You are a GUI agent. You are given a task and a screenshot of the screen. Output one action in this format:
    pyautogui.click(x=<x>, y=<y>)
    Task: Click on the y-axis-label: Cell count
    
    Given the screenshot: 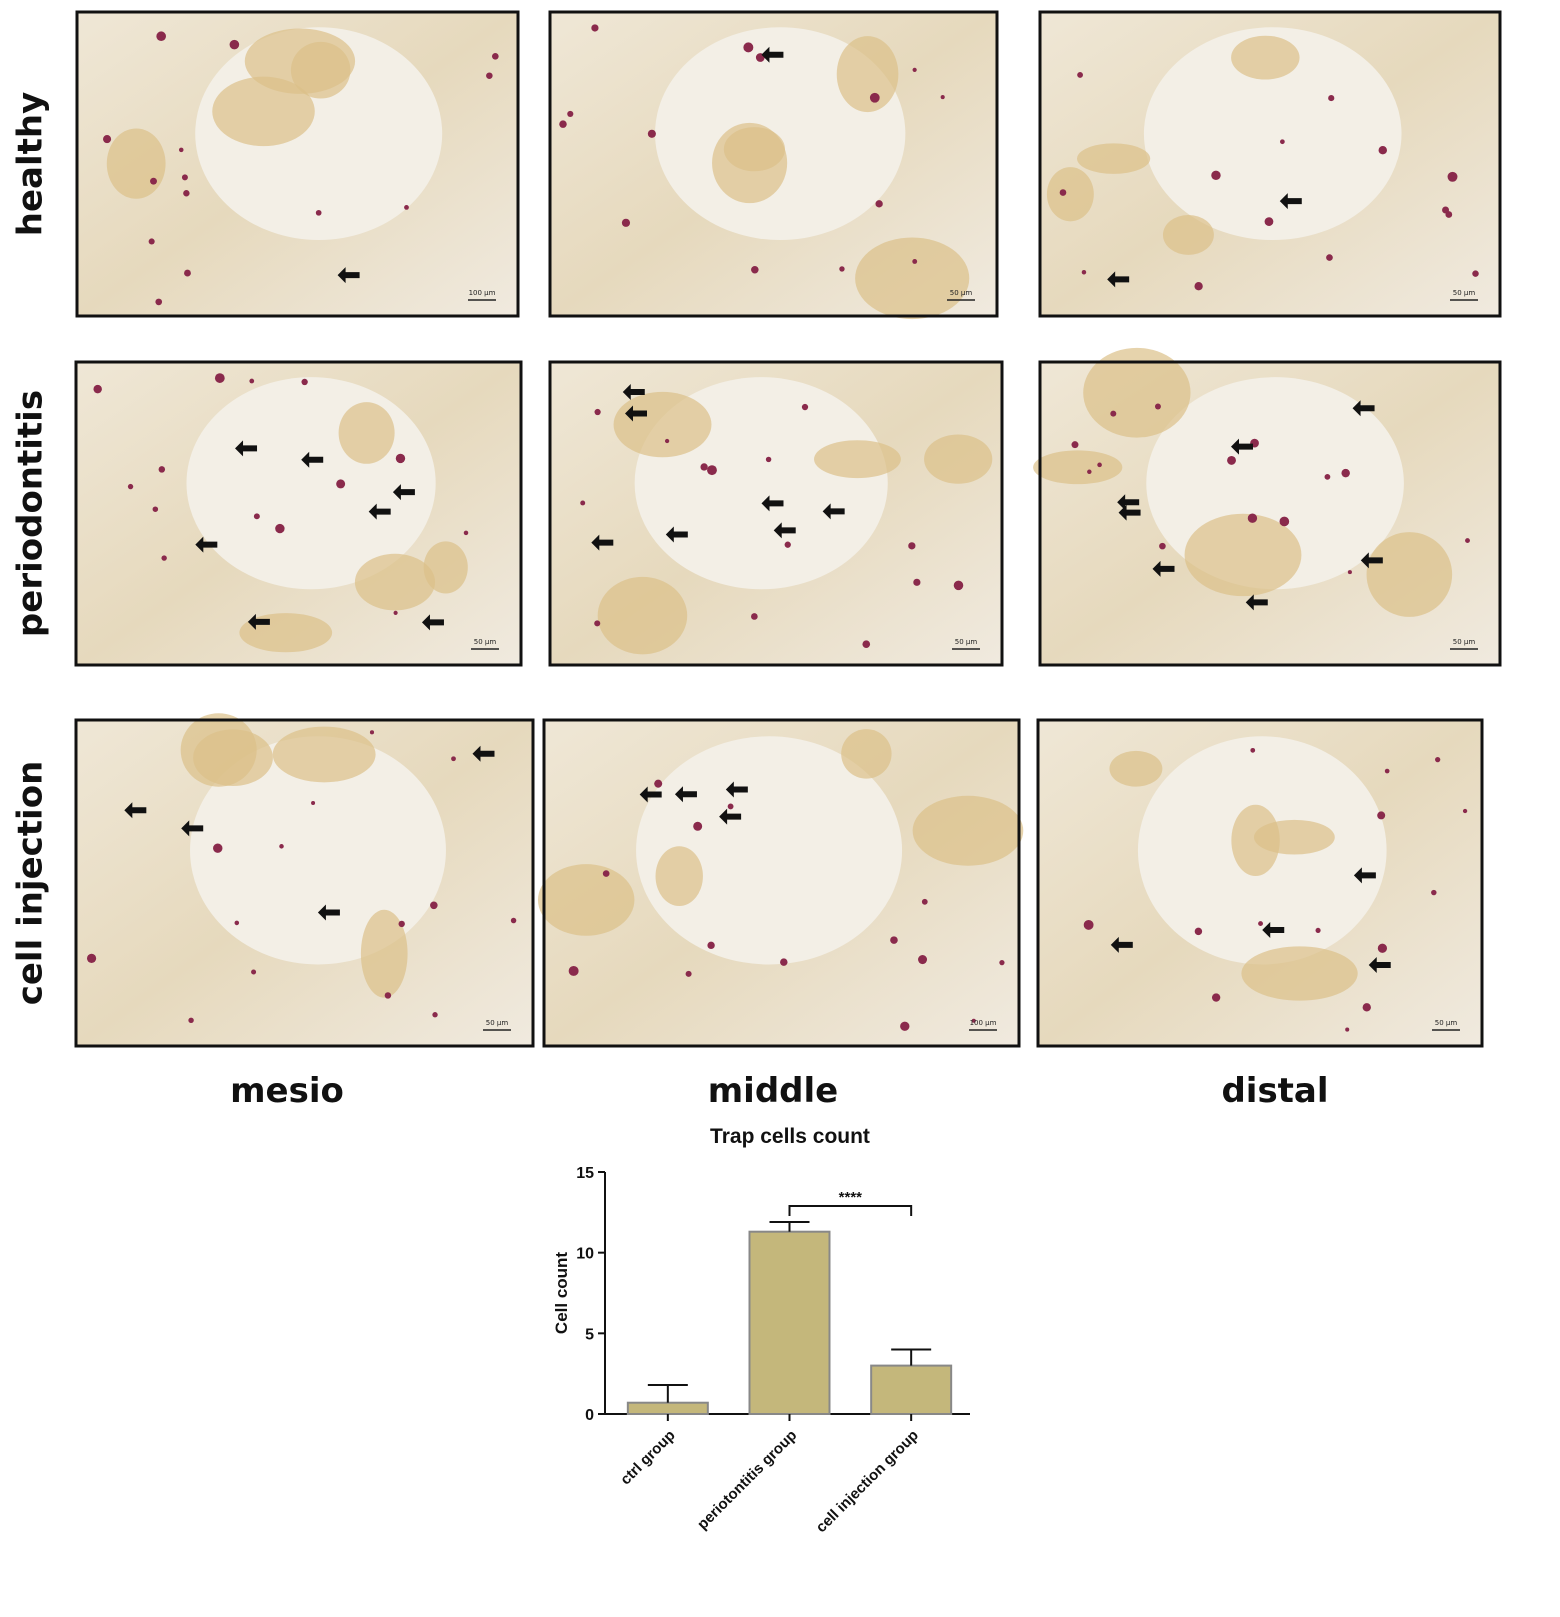 What is the action you would take?
    pyautogui.click(x=561, y=1293)
    